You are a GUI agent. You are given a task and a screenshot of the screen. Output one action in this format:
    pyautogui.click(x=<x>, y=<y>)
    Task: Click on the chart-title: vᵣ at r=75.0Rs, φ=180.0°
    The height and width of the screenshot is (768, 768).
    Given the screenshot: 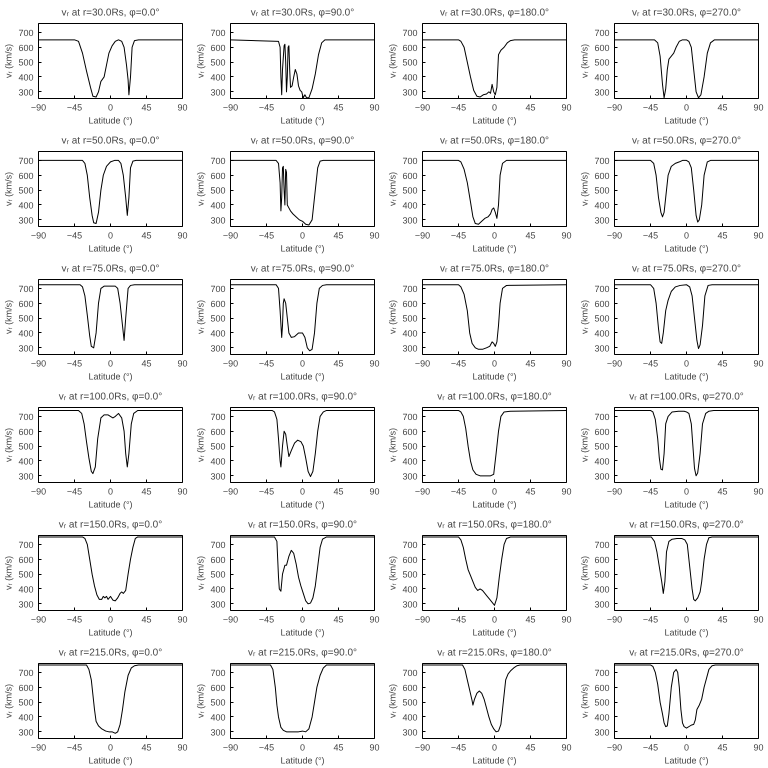 What is the action you would take?
    pyautogui.click(x=495, y=269)
    